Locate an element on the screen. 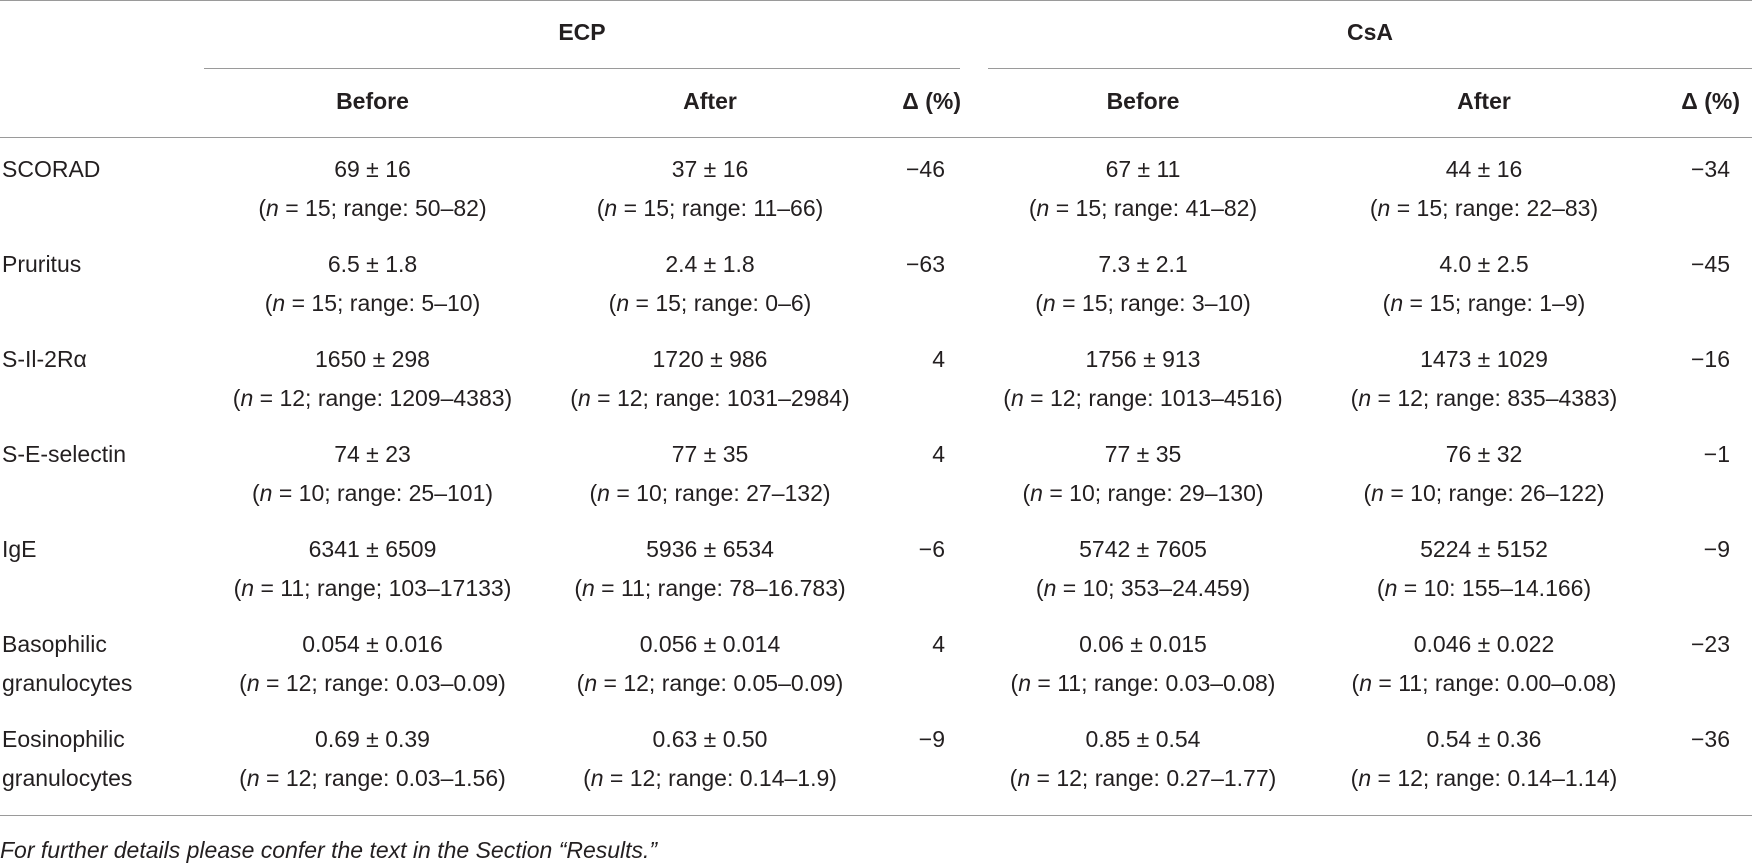  row-label: Pruritus is located at coordinates (42, 264).